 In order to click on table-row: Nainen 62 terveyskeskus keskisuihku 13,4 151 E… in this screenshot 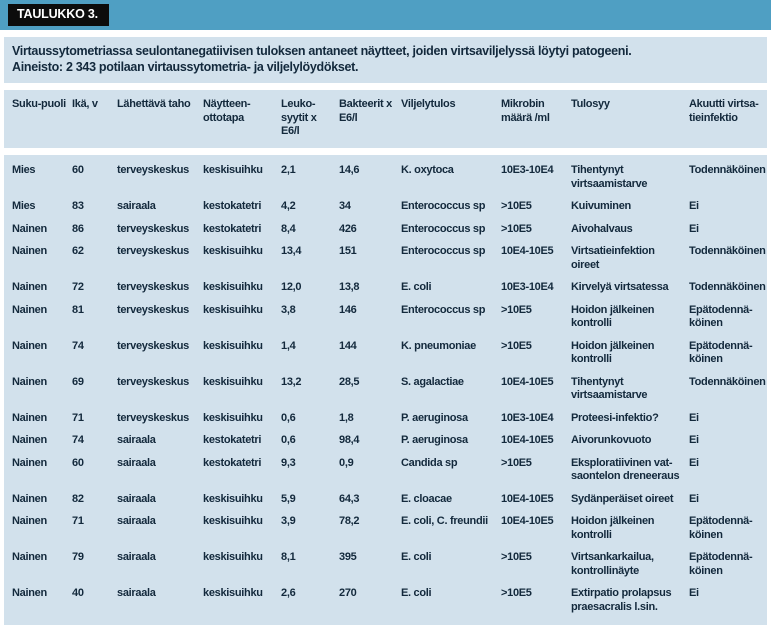, I will do `click(389, 259)`.